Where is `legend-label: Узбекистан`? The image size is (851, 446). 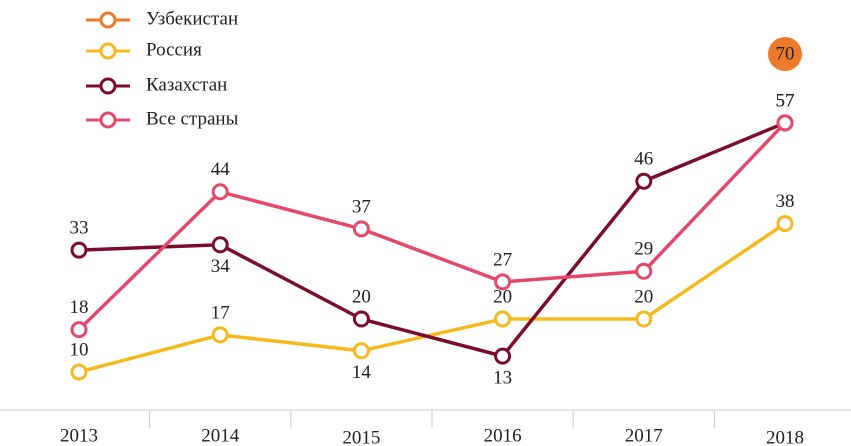 legend-label: Узбекистан is located at coordinates (192, 18).